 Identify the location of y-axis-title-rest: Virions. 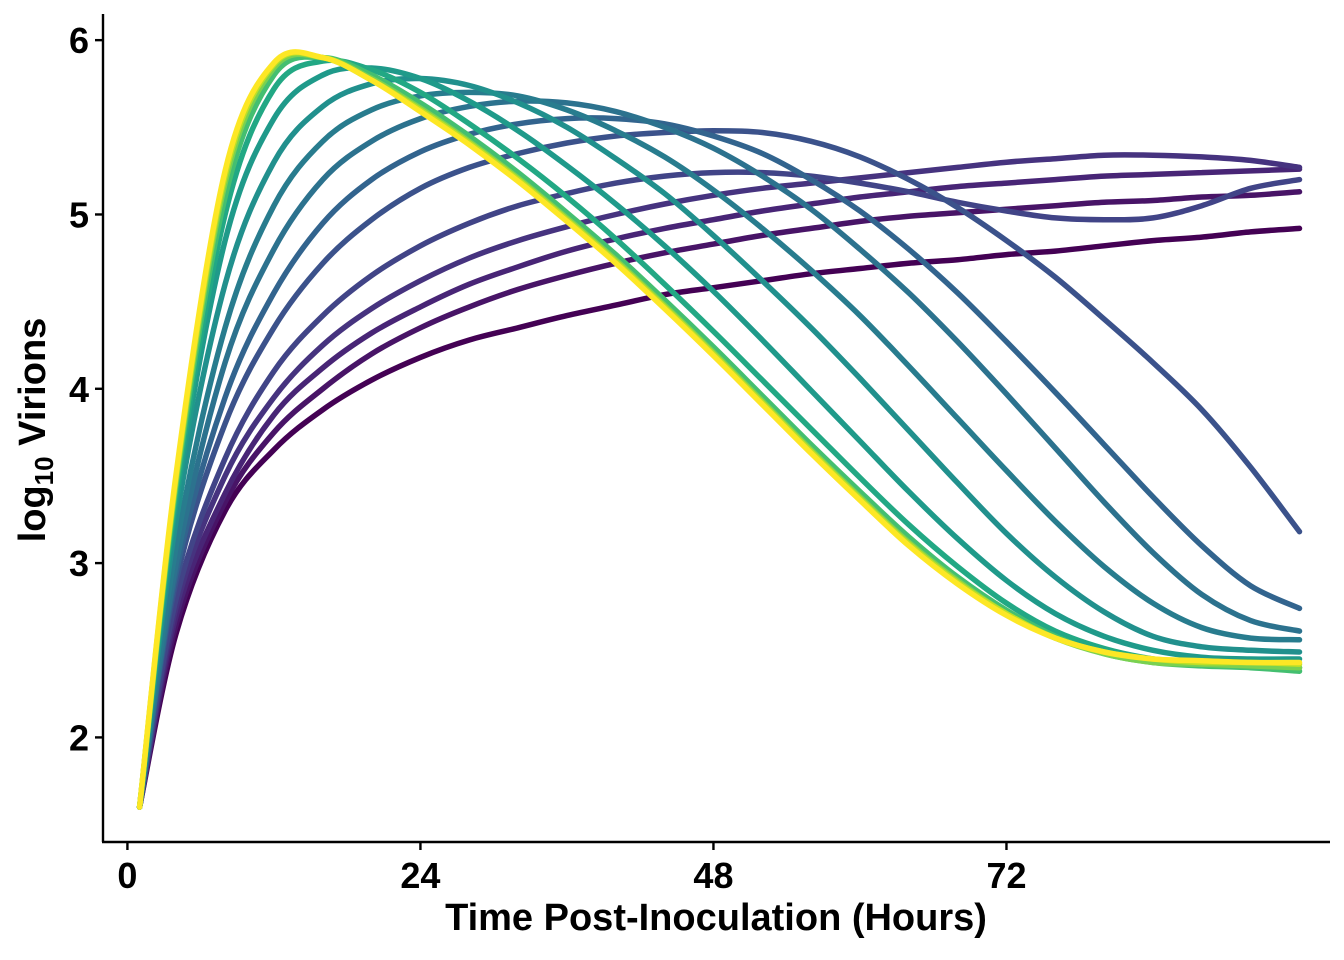
(33, 387).